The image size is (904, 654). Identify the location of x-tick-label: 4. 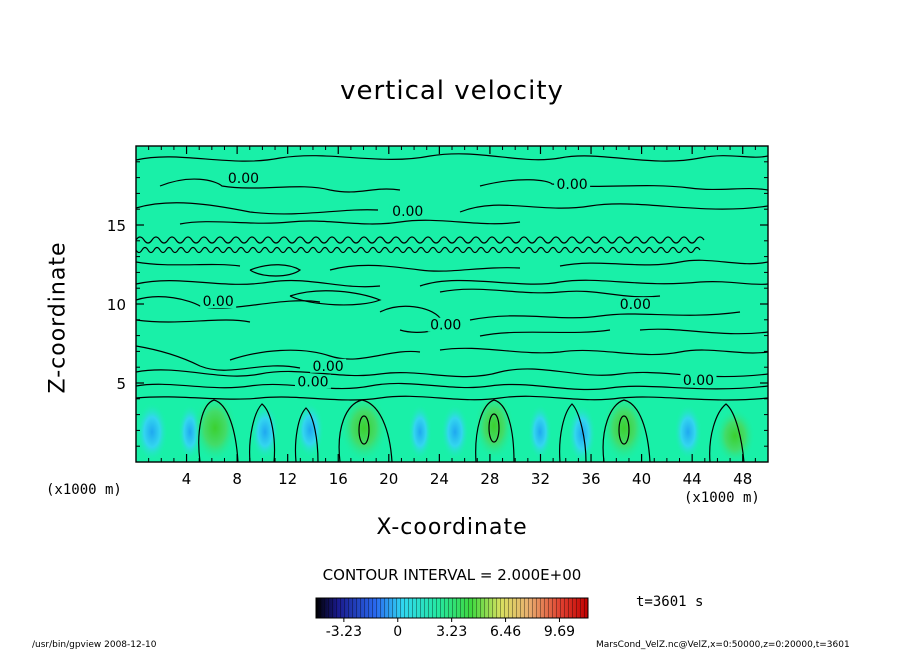
(187, 479).